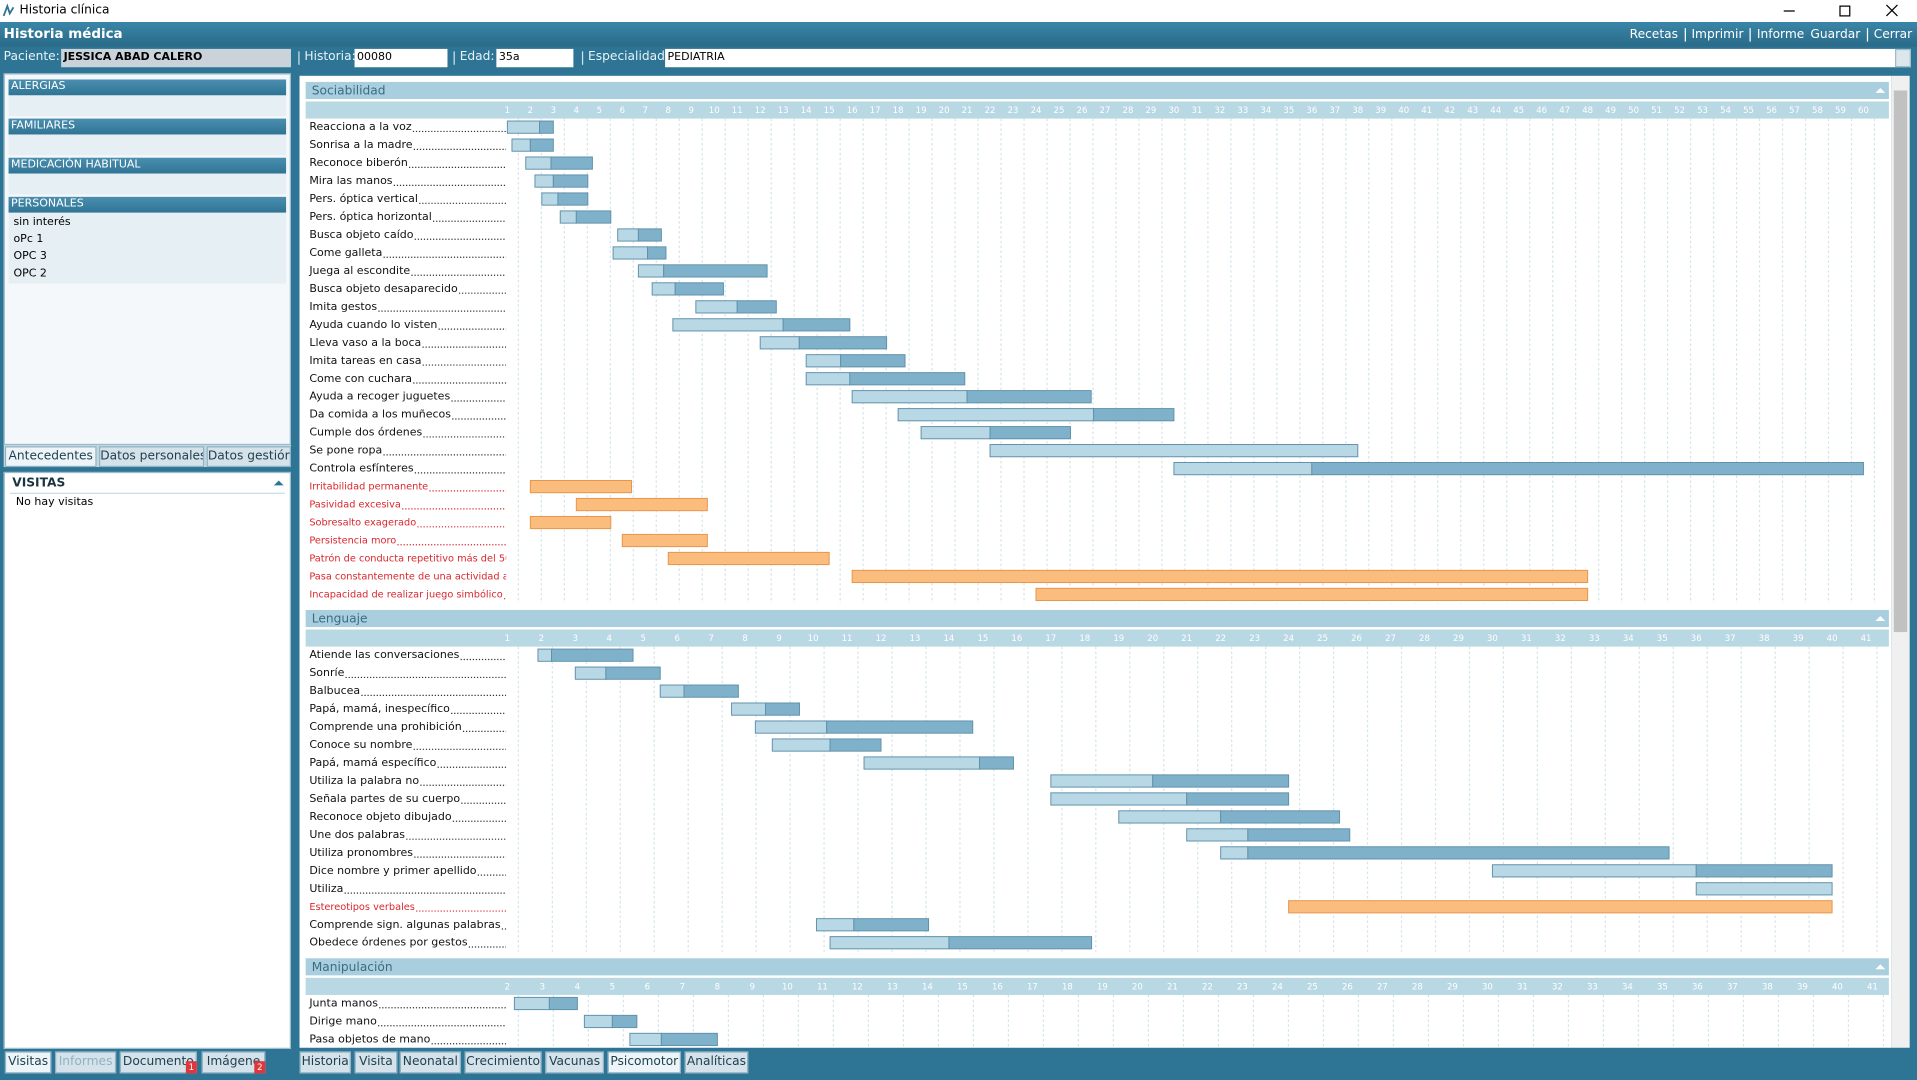 The height and width of the screenshot is (1080, 1917). What do you see at coordinates (152, 457) in the screenshot?
I see `tab: Datos personales` at bounding box center [152, 457].